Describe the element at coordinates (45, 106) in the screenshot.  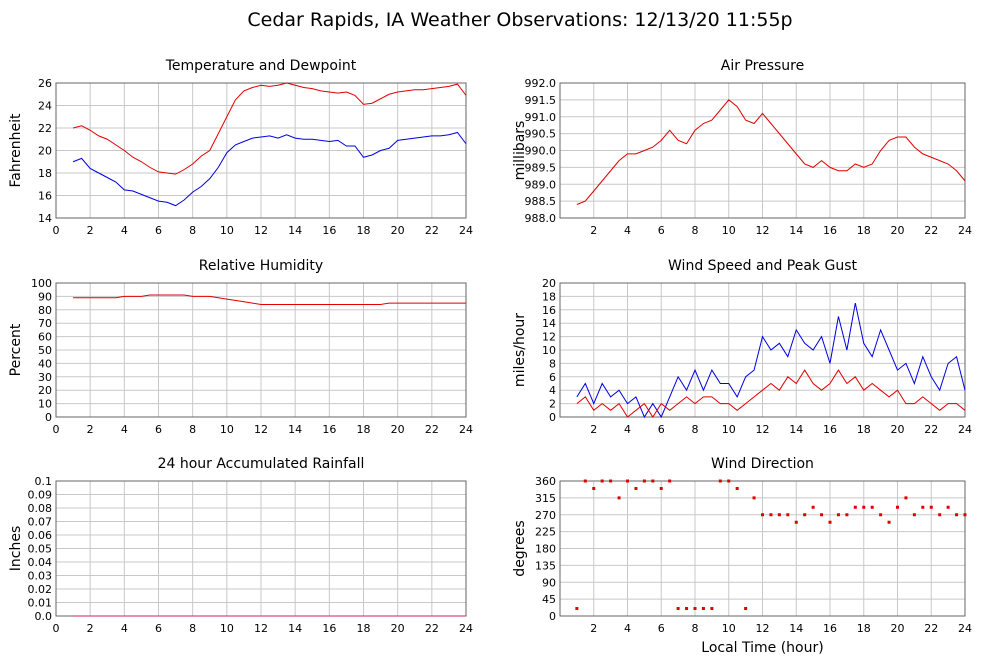
I see `y-tick-label: 24` at that location.